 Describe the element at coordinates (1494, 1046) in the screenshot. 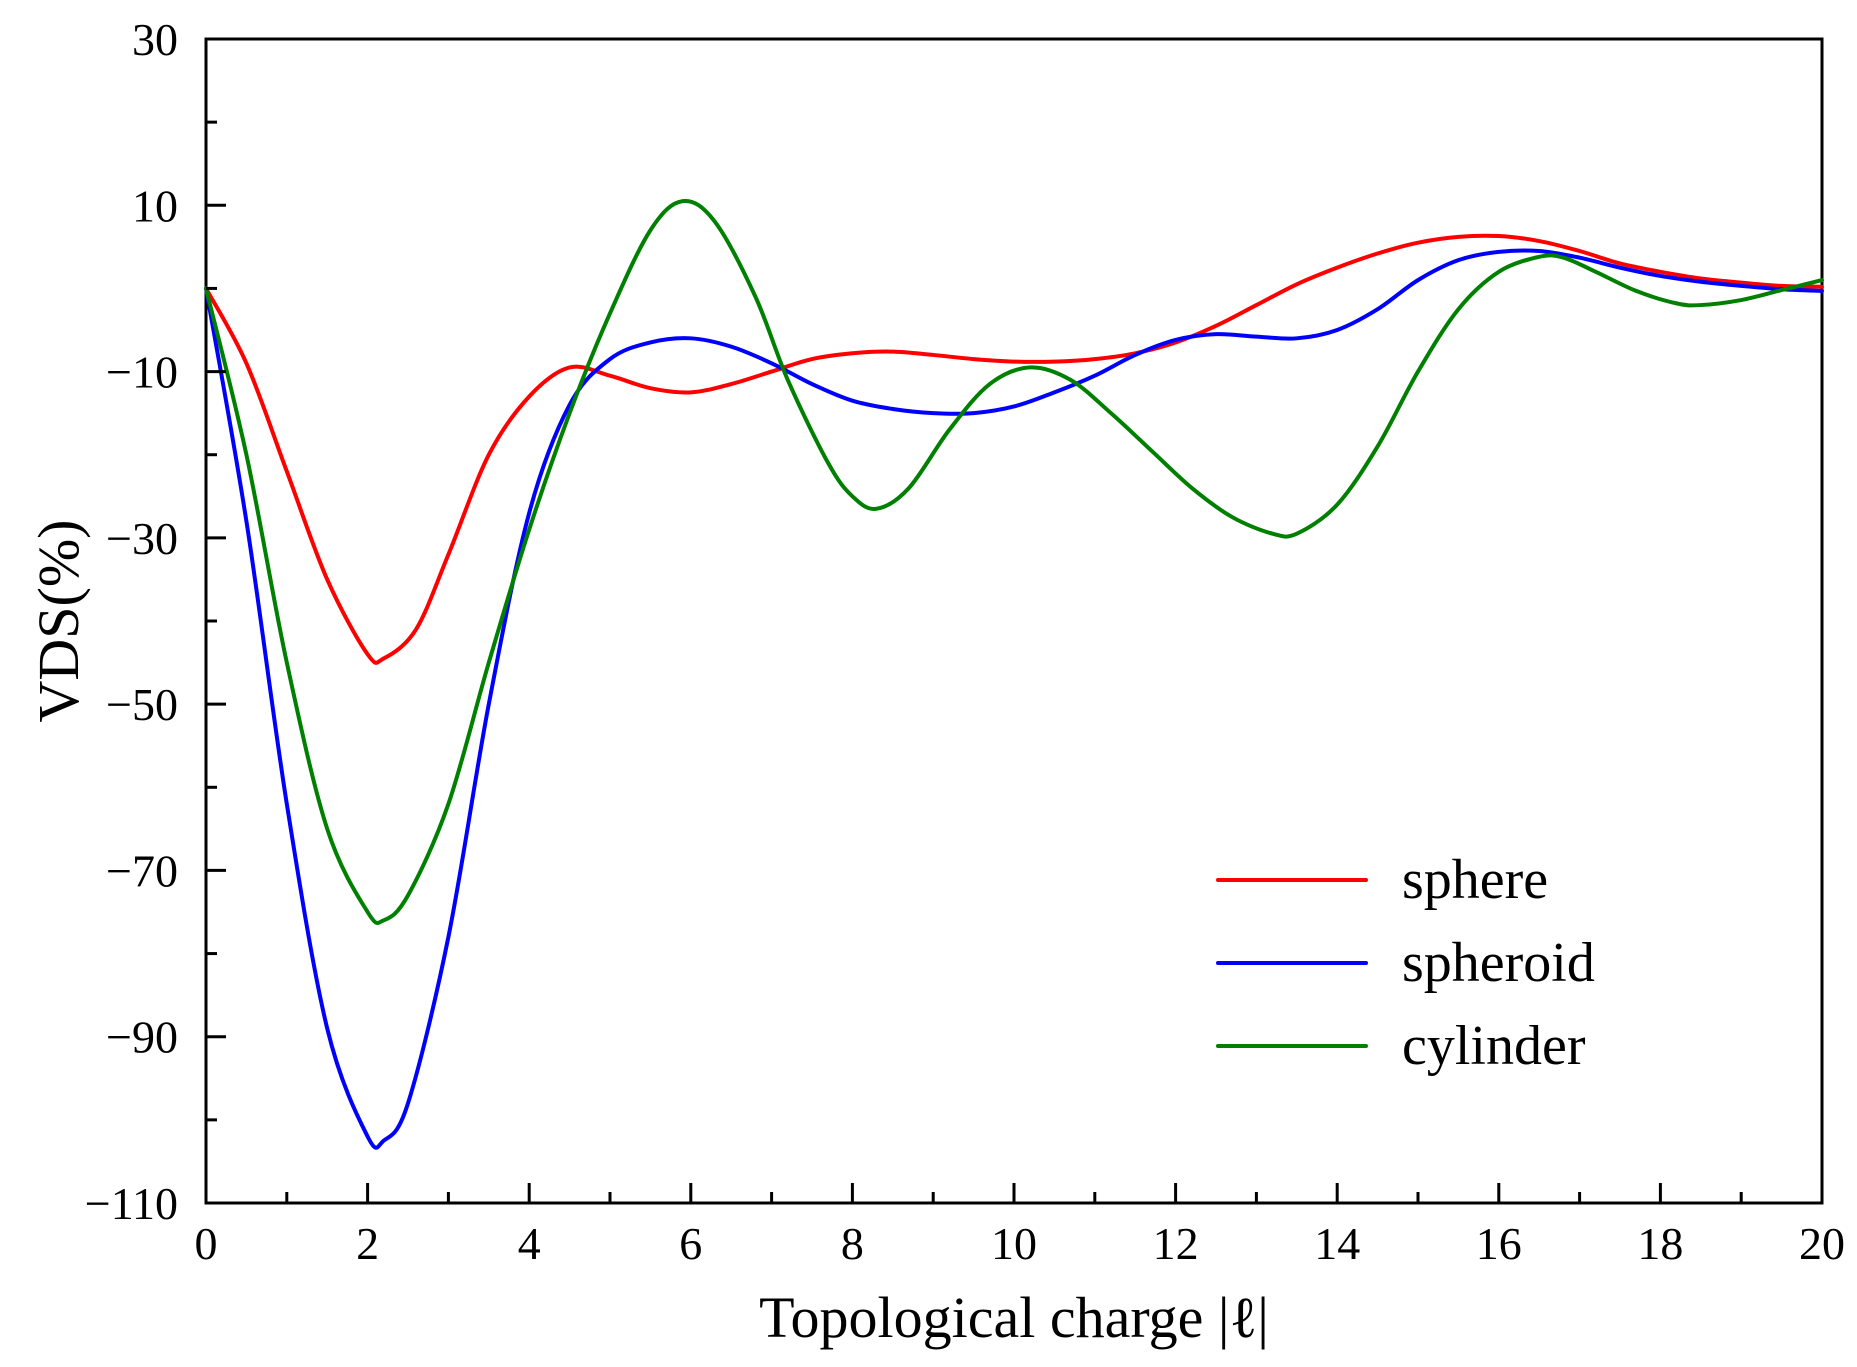

I see `legend-label-cylinder: cylinder` at that location.